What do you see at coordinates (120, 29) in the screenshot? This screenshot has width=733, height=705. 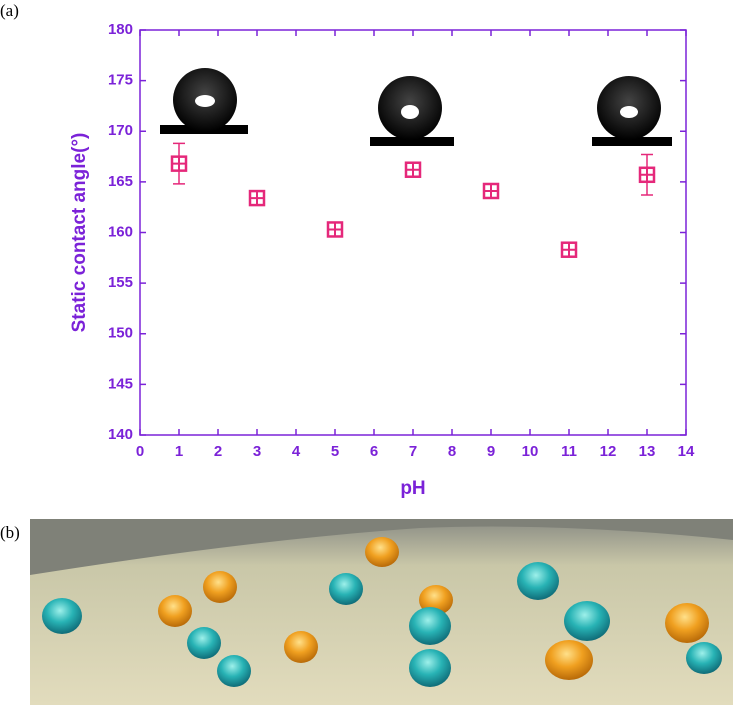 I see `y-tick-label: 180` at bounding box center [120, 29].